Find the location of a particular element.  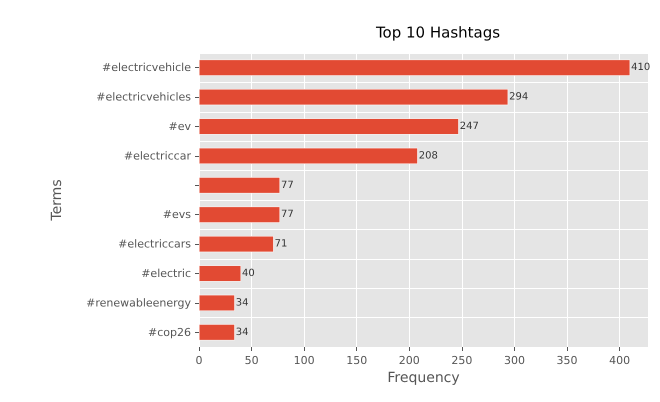

y-tick-label: #electric is located at coordinates (166, 273).